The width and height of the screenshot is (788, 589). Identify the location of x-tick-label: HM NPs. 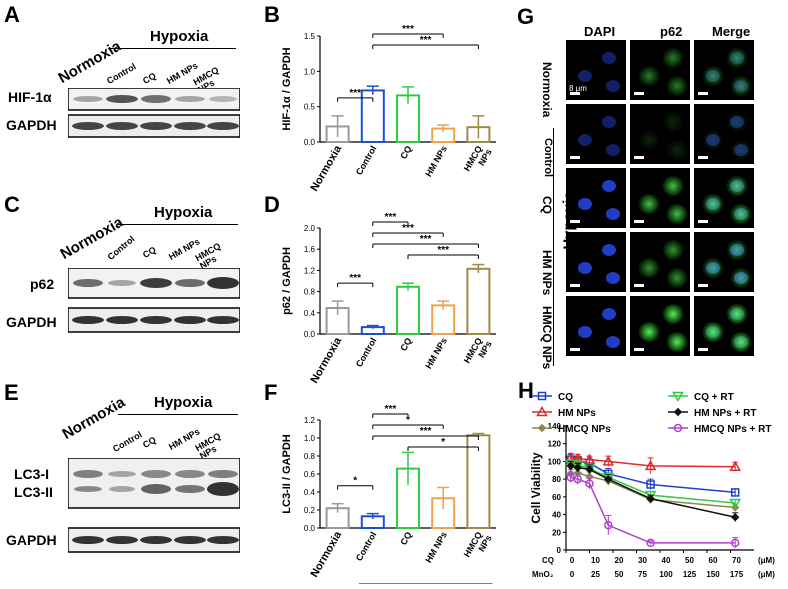
(436, 547).